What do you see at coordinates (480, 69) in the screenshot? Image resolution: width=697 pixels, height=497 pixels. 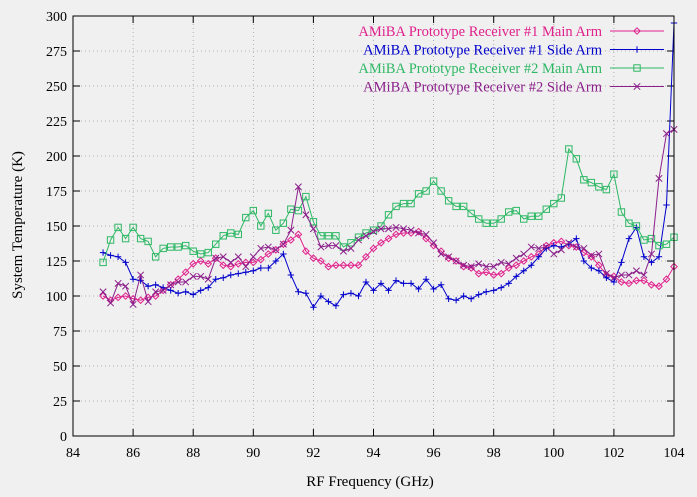 I see `legend-label: AMiBA Prototype Receiver #2 Main Arm` at bounding box center [480, 69].